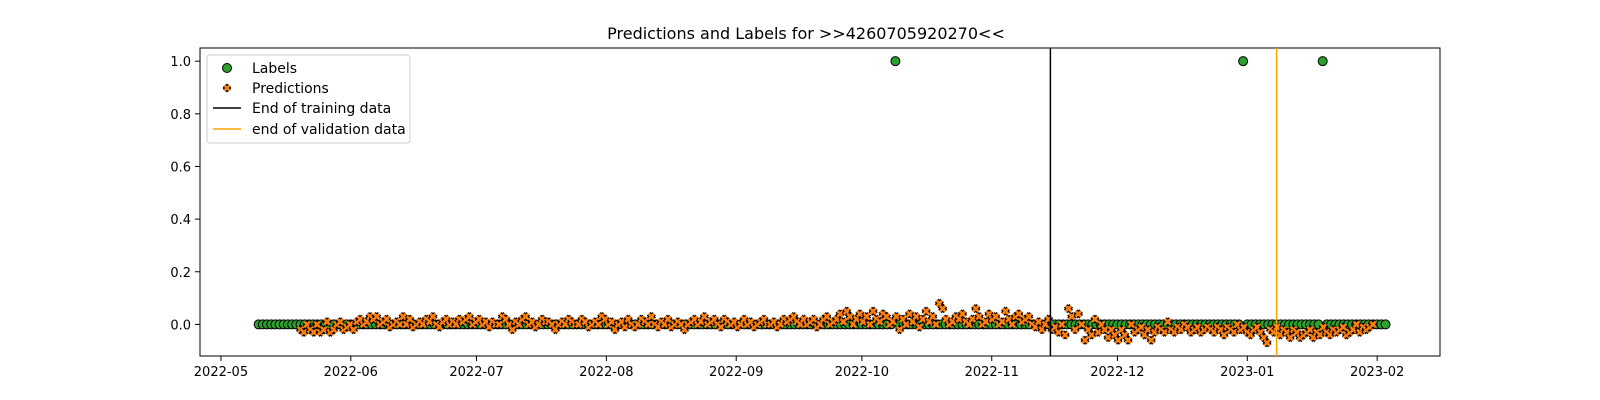 The width and height of the screenshot is (1600, 400). Describe the element at coordinates (992, 372) in the screenshot. I see `x-tick-label: 2022-11` at that location.